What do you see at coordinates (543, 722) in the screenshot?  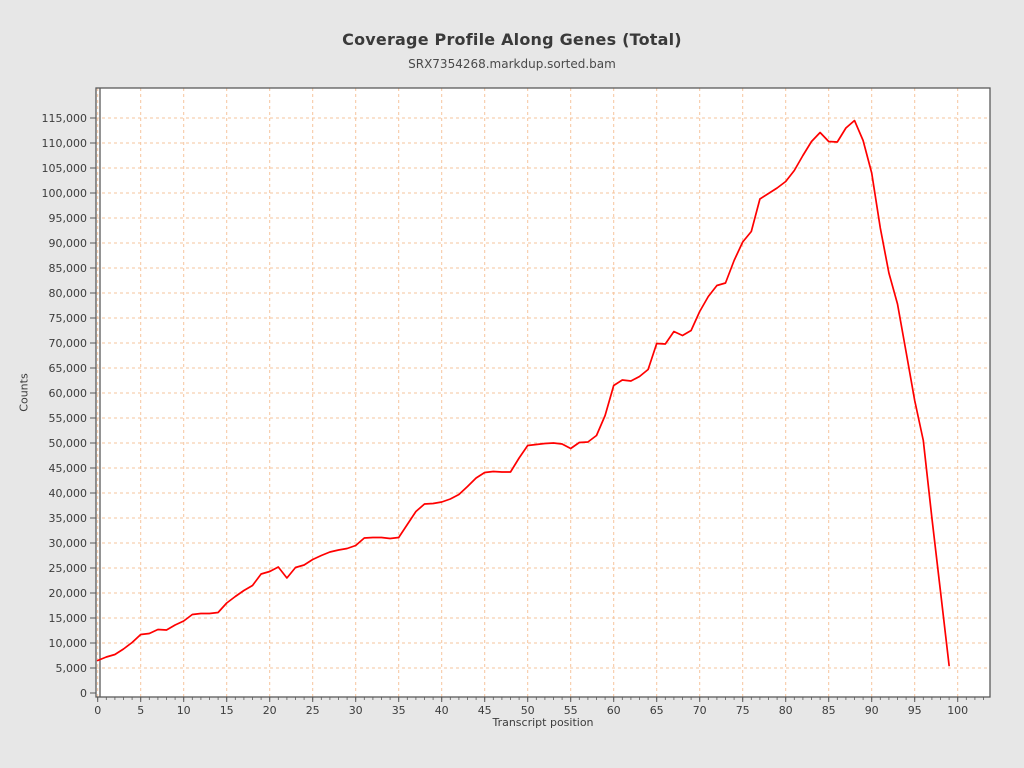 I see `x-axis-title: Transcript position` at bounding box center [543, 722].